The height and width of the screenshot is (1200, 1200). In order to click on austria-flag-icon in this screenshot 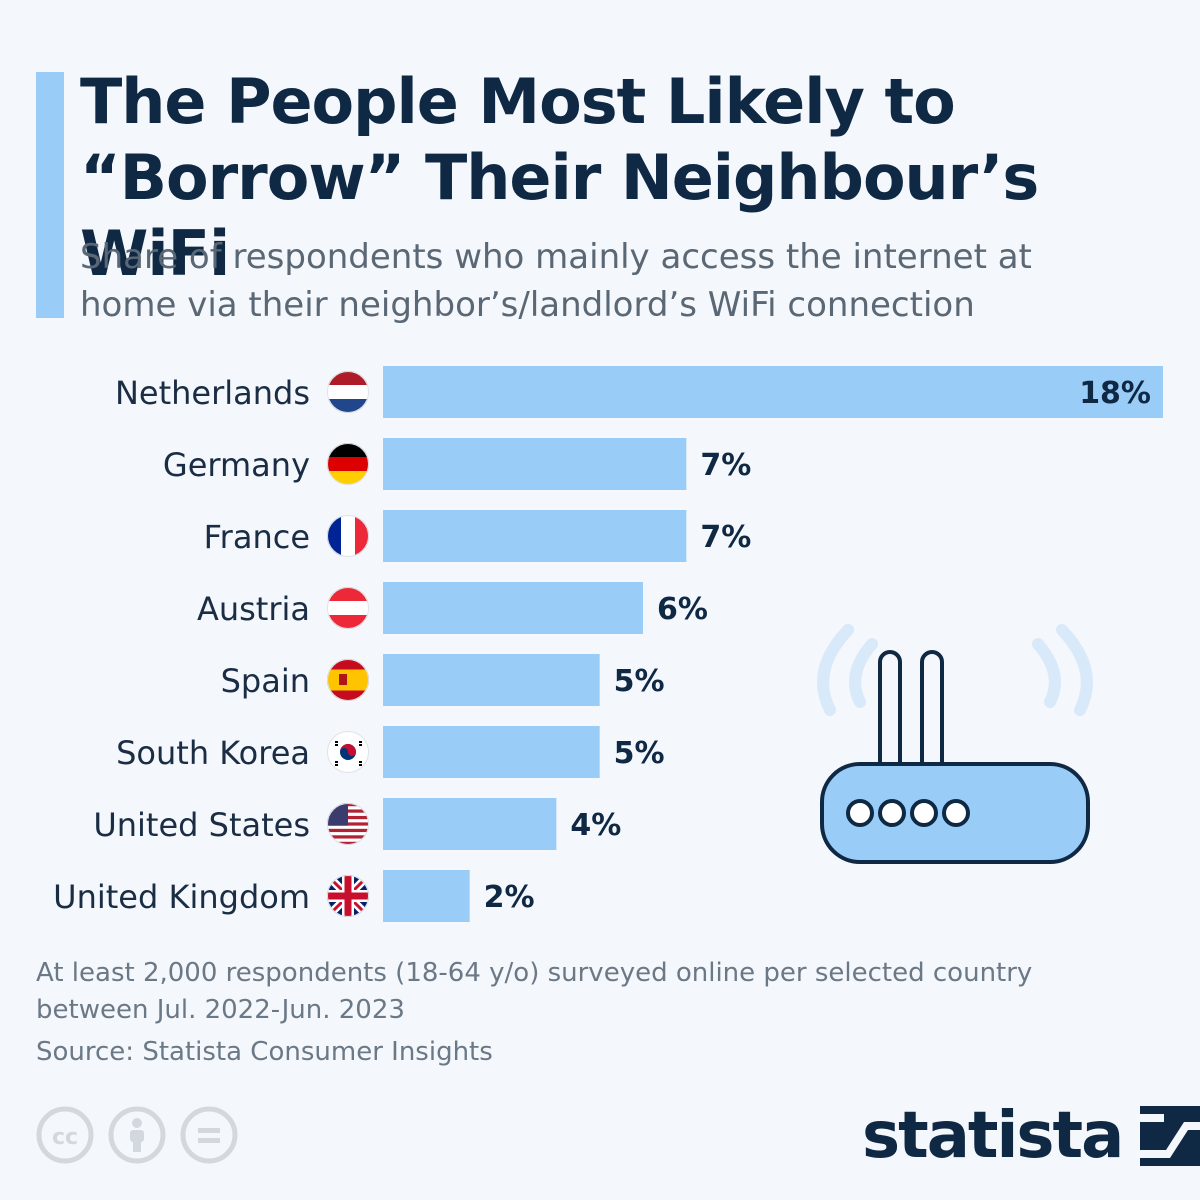, I will do `click(348, 608)`.